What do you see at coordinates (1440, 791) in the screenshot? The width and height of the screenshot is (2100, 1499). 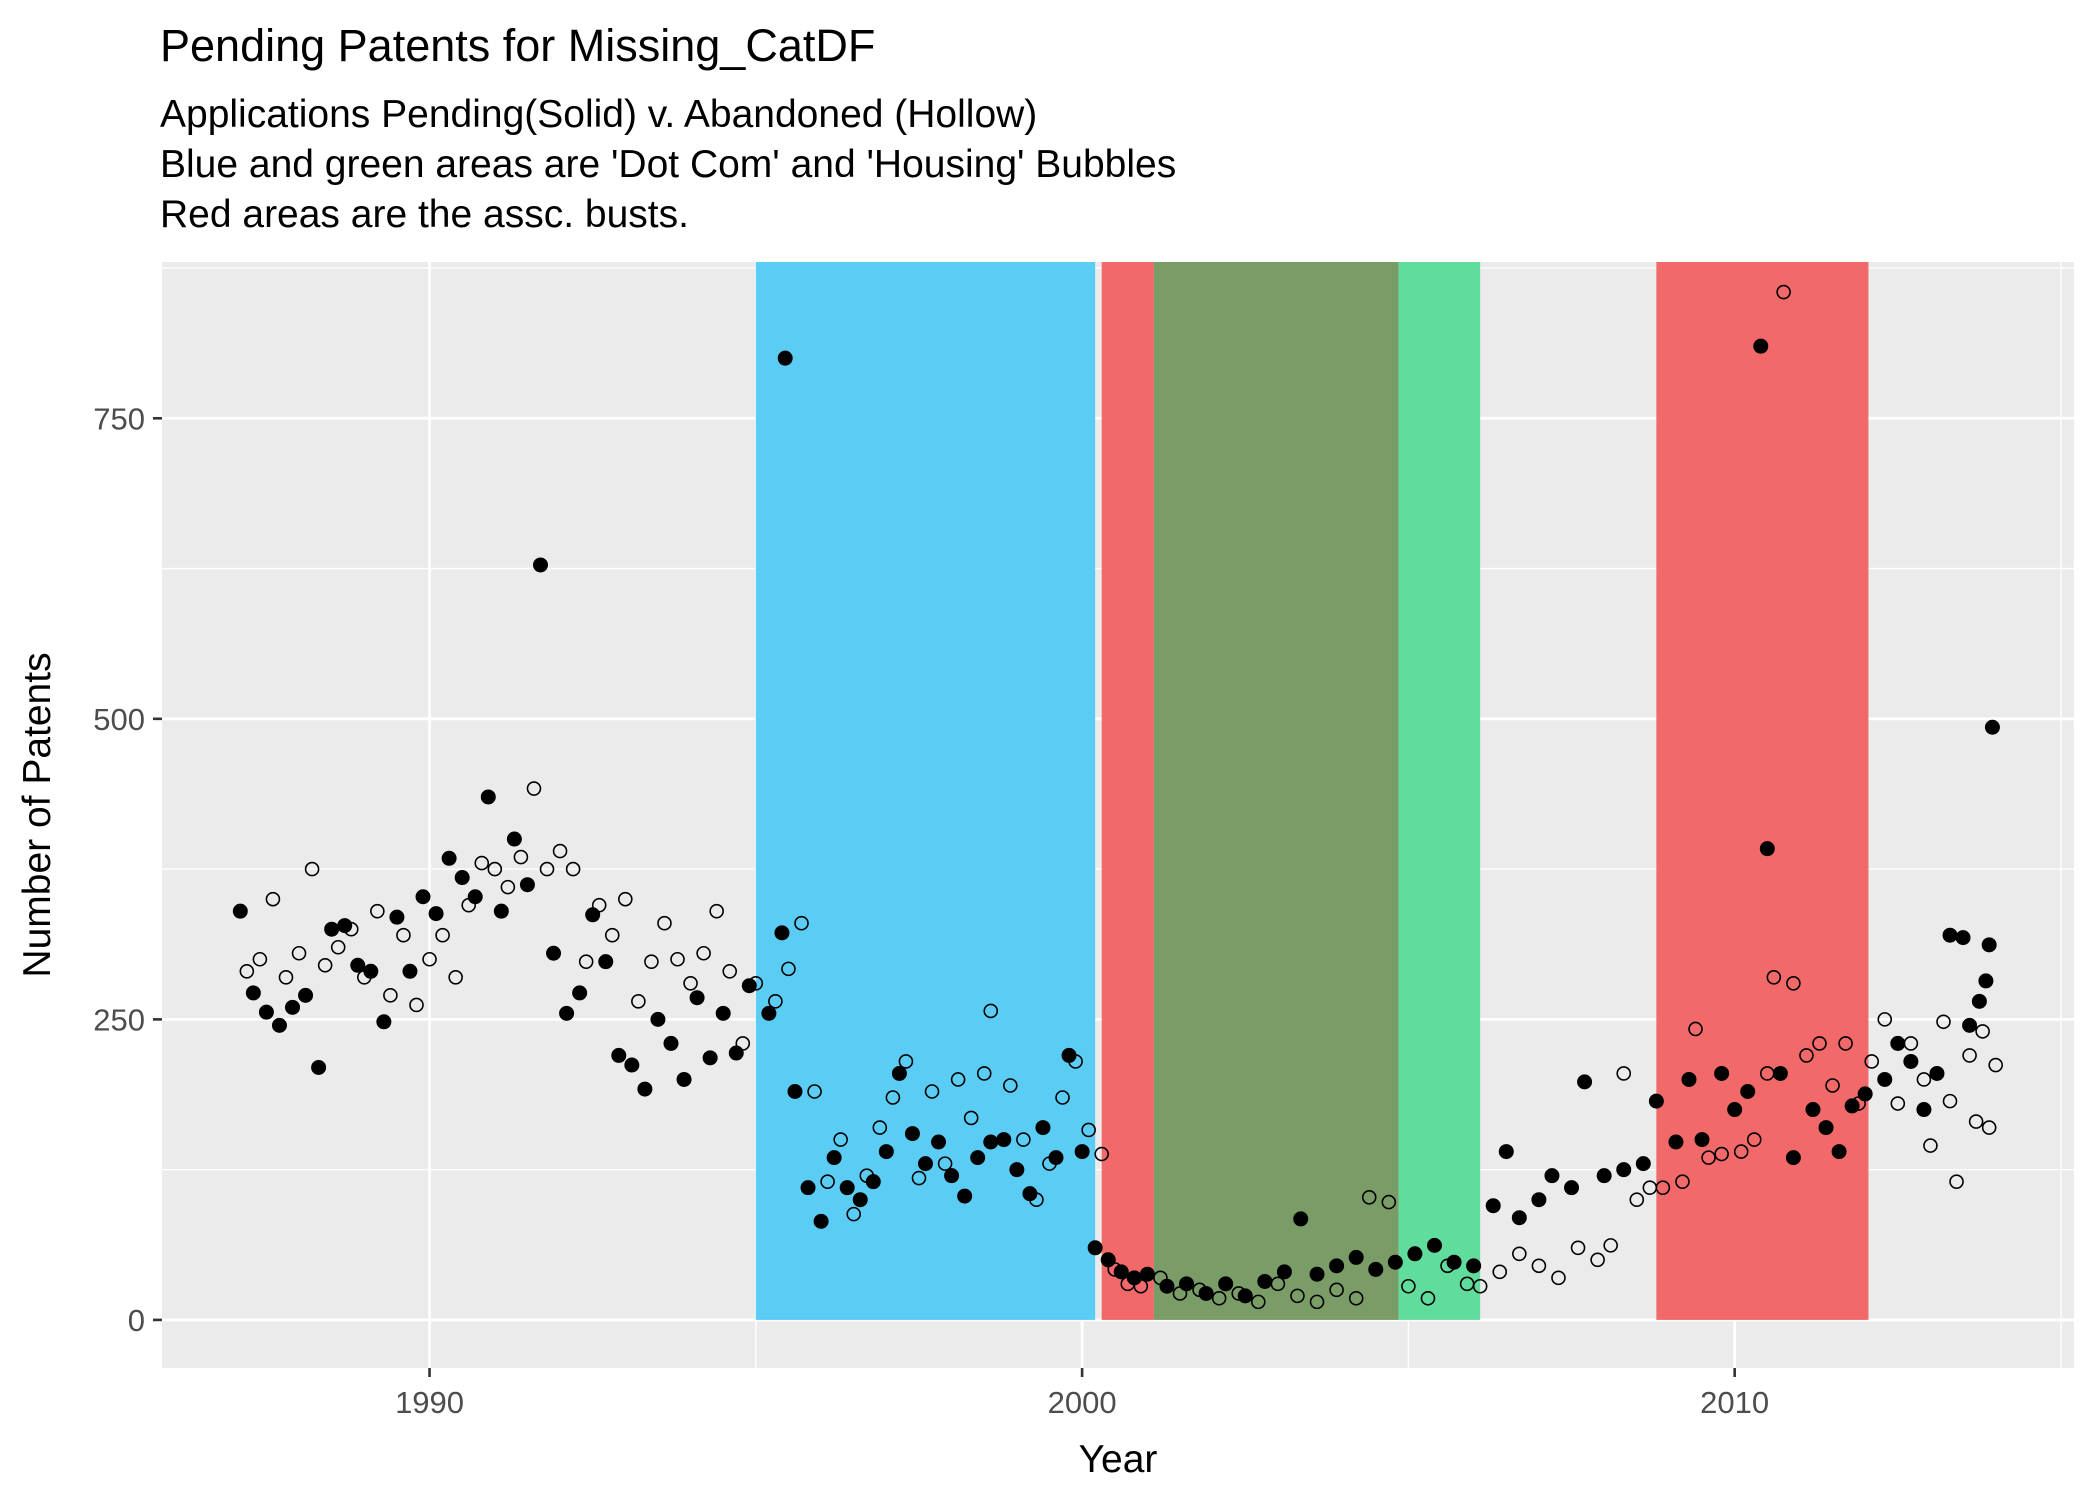 I see `housing-bubble-region` at bounding box center [1440, 791].